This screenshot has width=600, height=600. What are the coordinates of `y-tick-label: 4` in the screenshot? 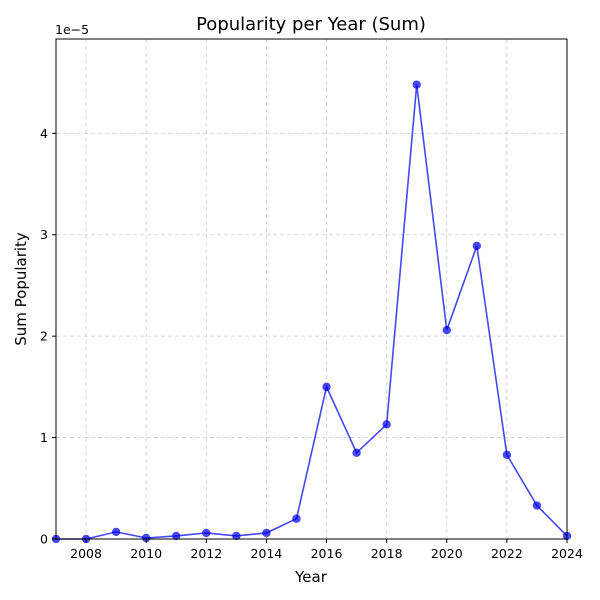 It's located at (44, 133).